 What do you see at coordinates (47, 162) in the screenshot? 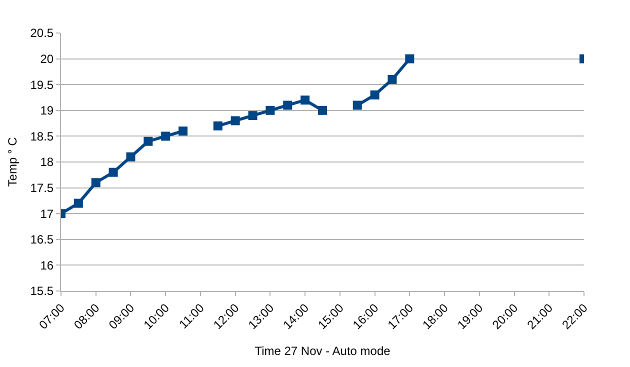
I see `y-tick-label: 18` at bounding box center [47, 162].